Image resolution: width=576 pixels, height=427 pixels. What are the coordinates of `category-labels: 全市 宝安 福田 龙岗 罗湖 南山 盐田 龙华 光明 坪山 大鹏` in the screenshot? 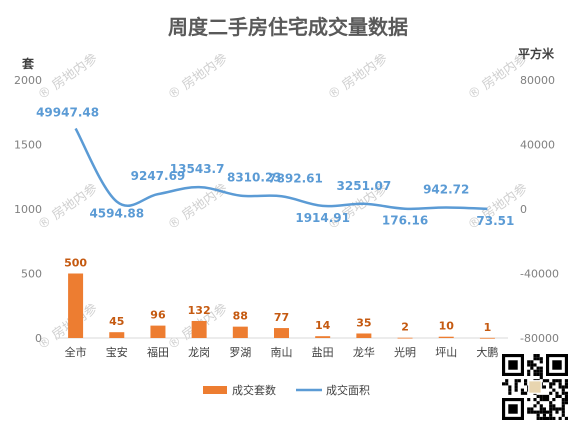 It's located at (282, 352).